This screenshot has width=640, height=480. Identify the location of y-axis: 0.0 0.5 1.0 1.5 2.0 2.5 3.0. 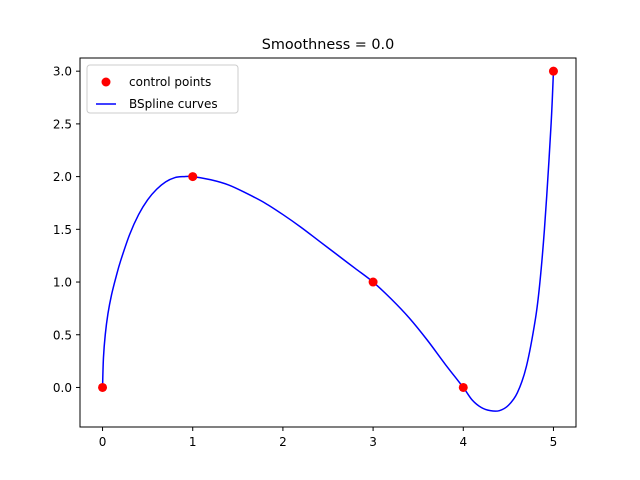
(66, 230).